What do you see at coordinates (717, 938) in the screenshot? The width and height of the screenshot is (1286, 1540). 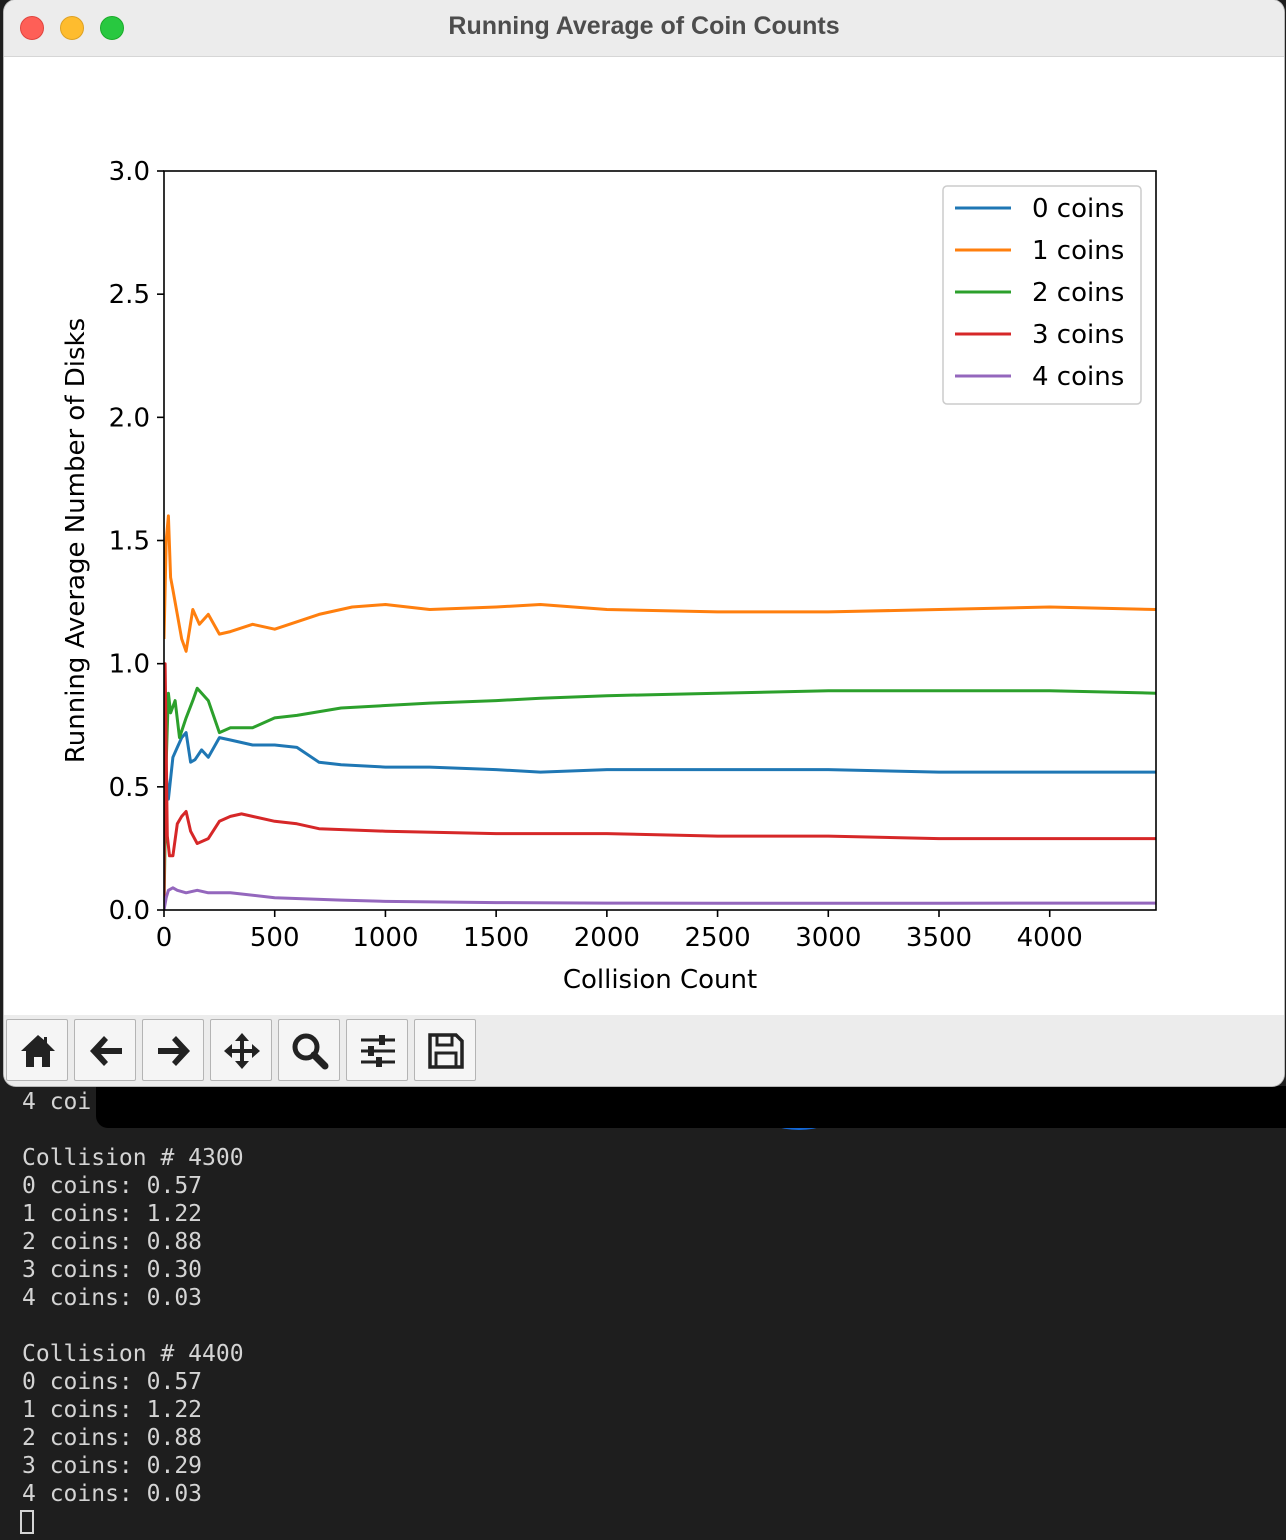 I see `x-tick-label: 2500` at bounding box center [717, 938].